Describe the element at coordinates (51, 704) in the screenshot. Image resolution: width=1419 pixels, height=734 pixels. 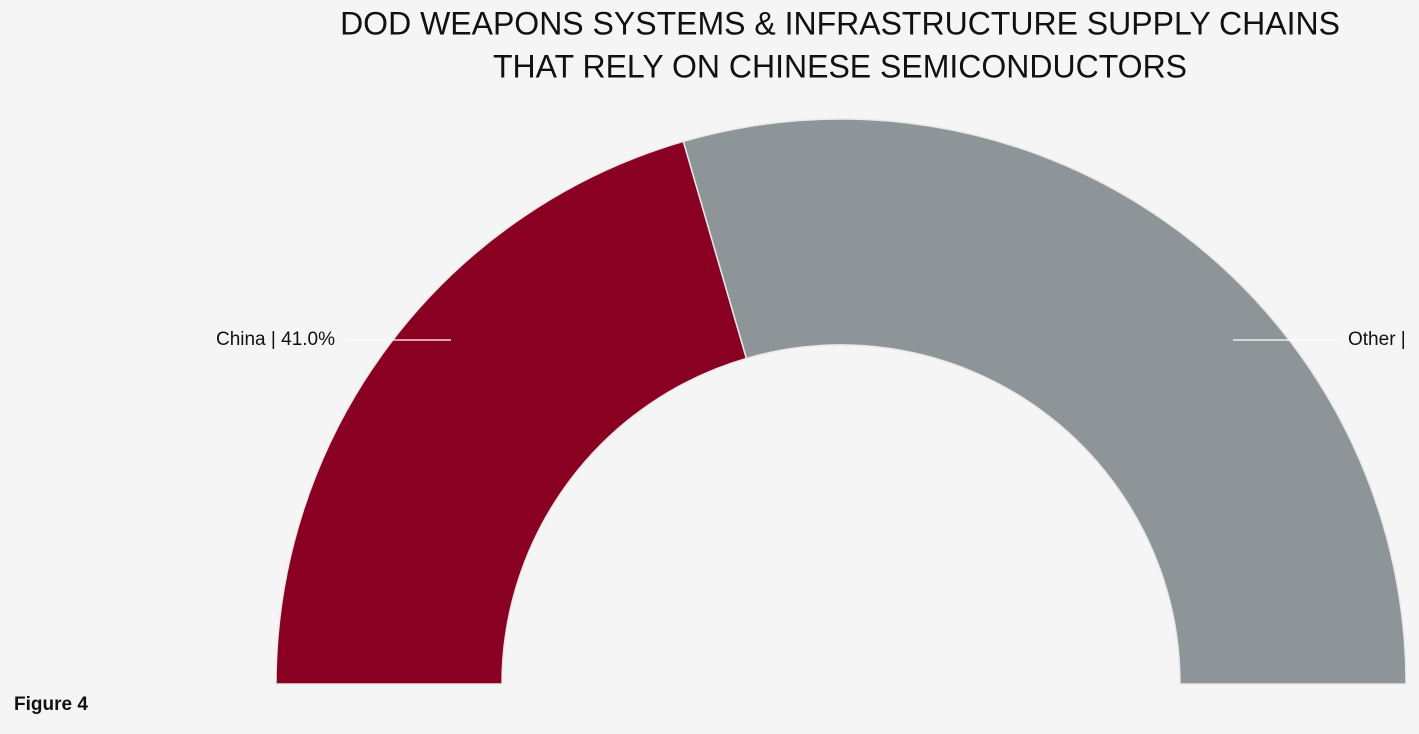
I see `figure-caption: Figure 4` at that location.